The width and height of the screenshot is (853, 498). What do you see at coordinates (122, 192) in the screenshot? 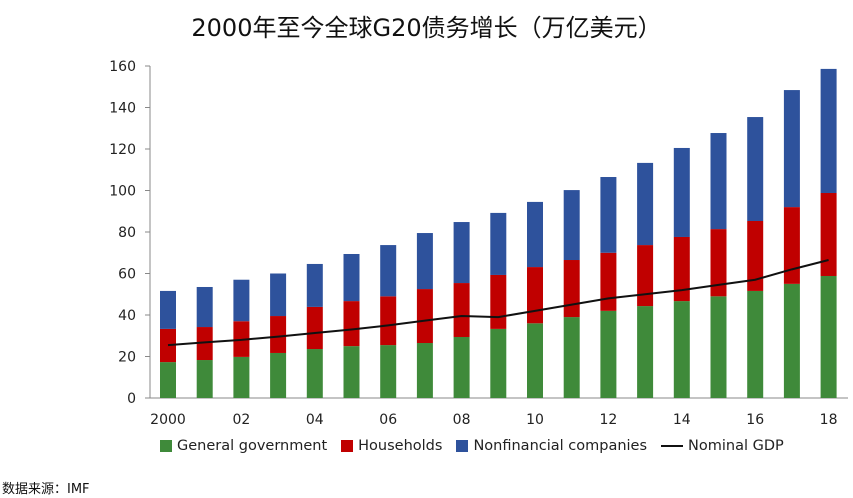
I see `y-tick-label: 100` at bounding box center [122, 192].